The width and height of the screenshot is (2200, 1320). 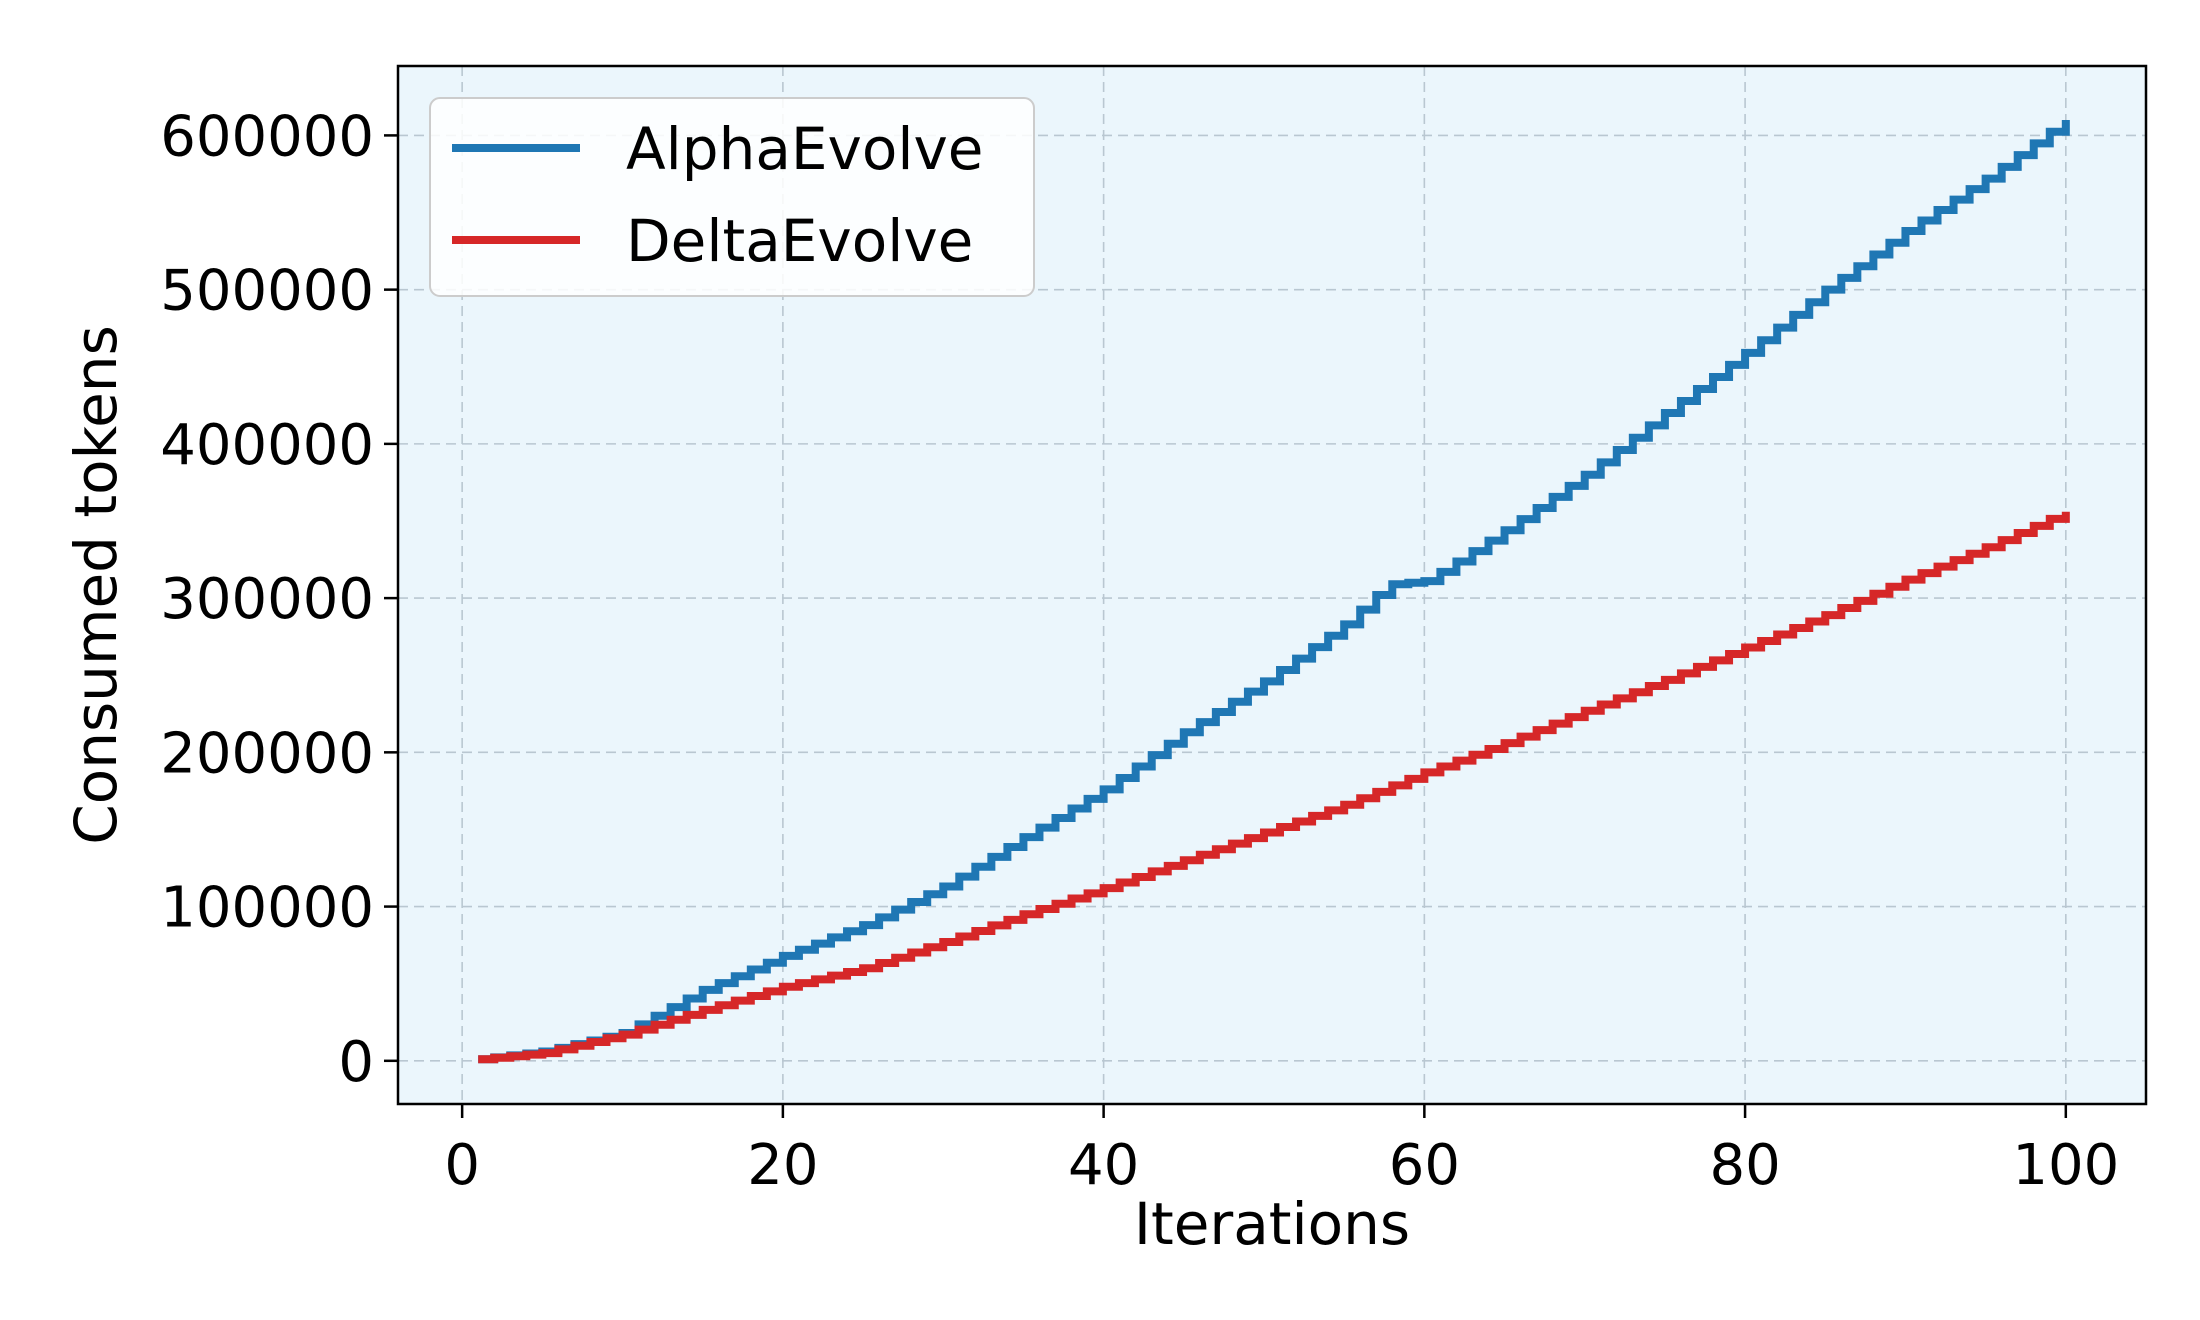 I want to click on y-axis-title: Consumed tokens, so click(x=96, y=585).